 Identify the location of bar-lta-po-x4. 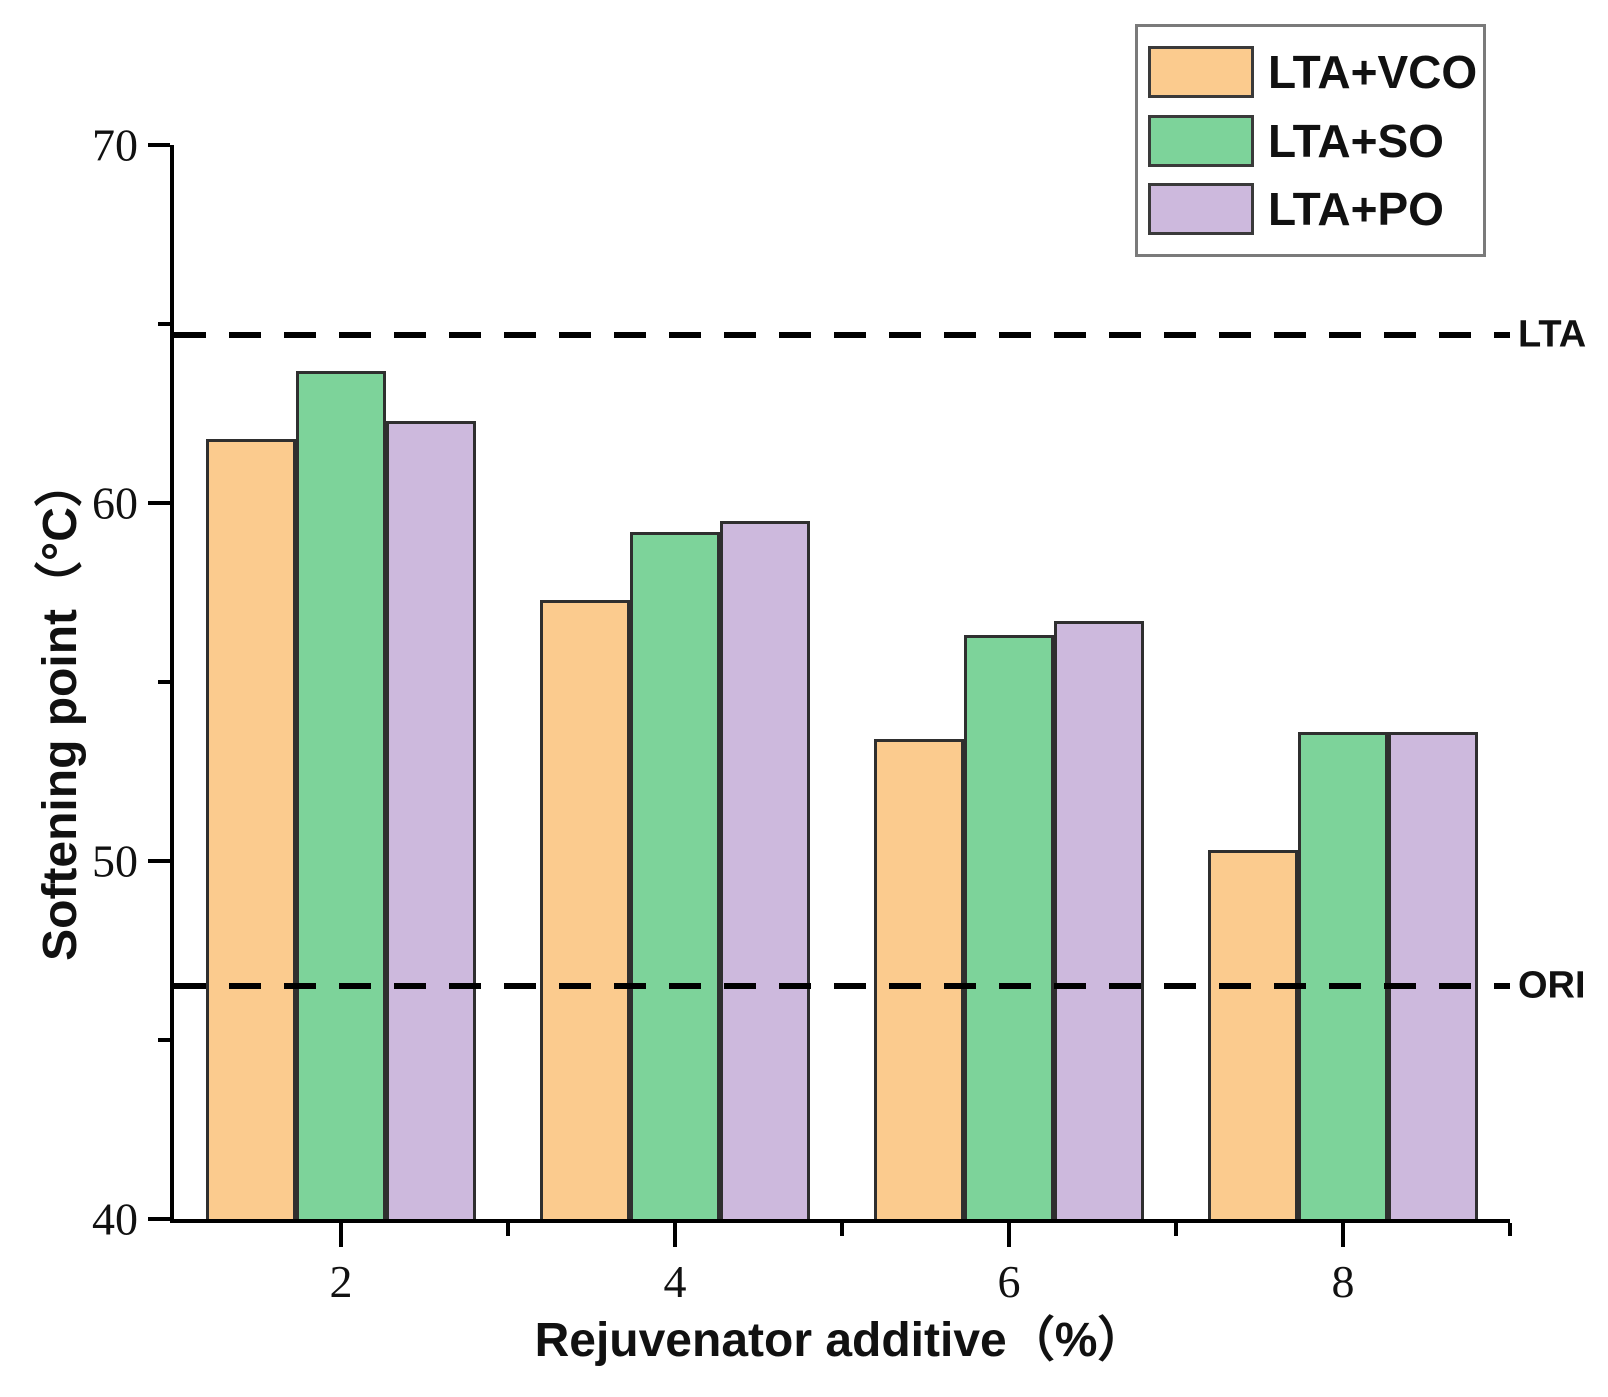
(765, 869).